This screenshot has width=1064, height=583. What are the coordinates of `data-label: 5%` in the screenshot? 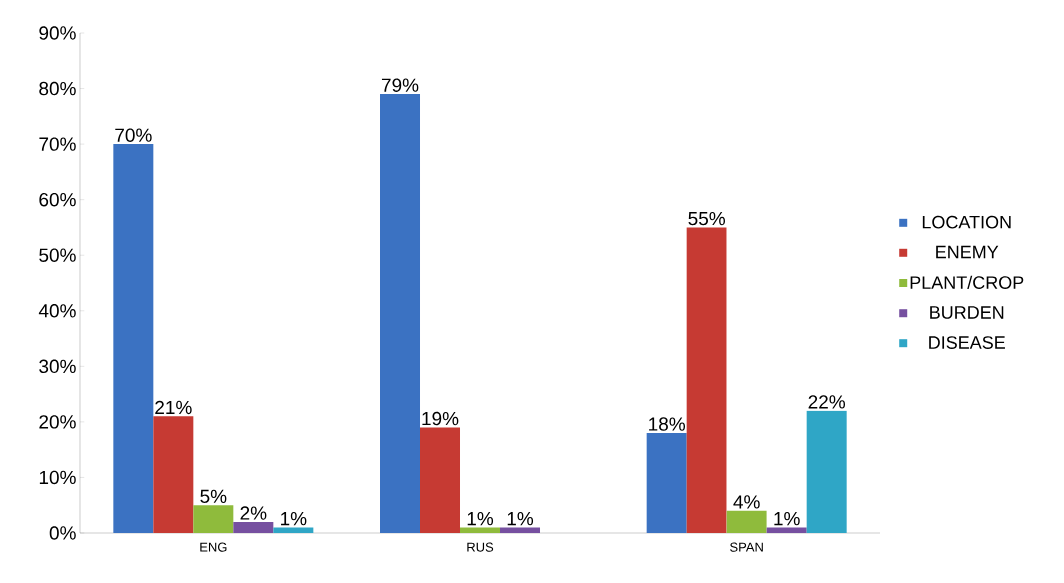 It's located at (213, 496).